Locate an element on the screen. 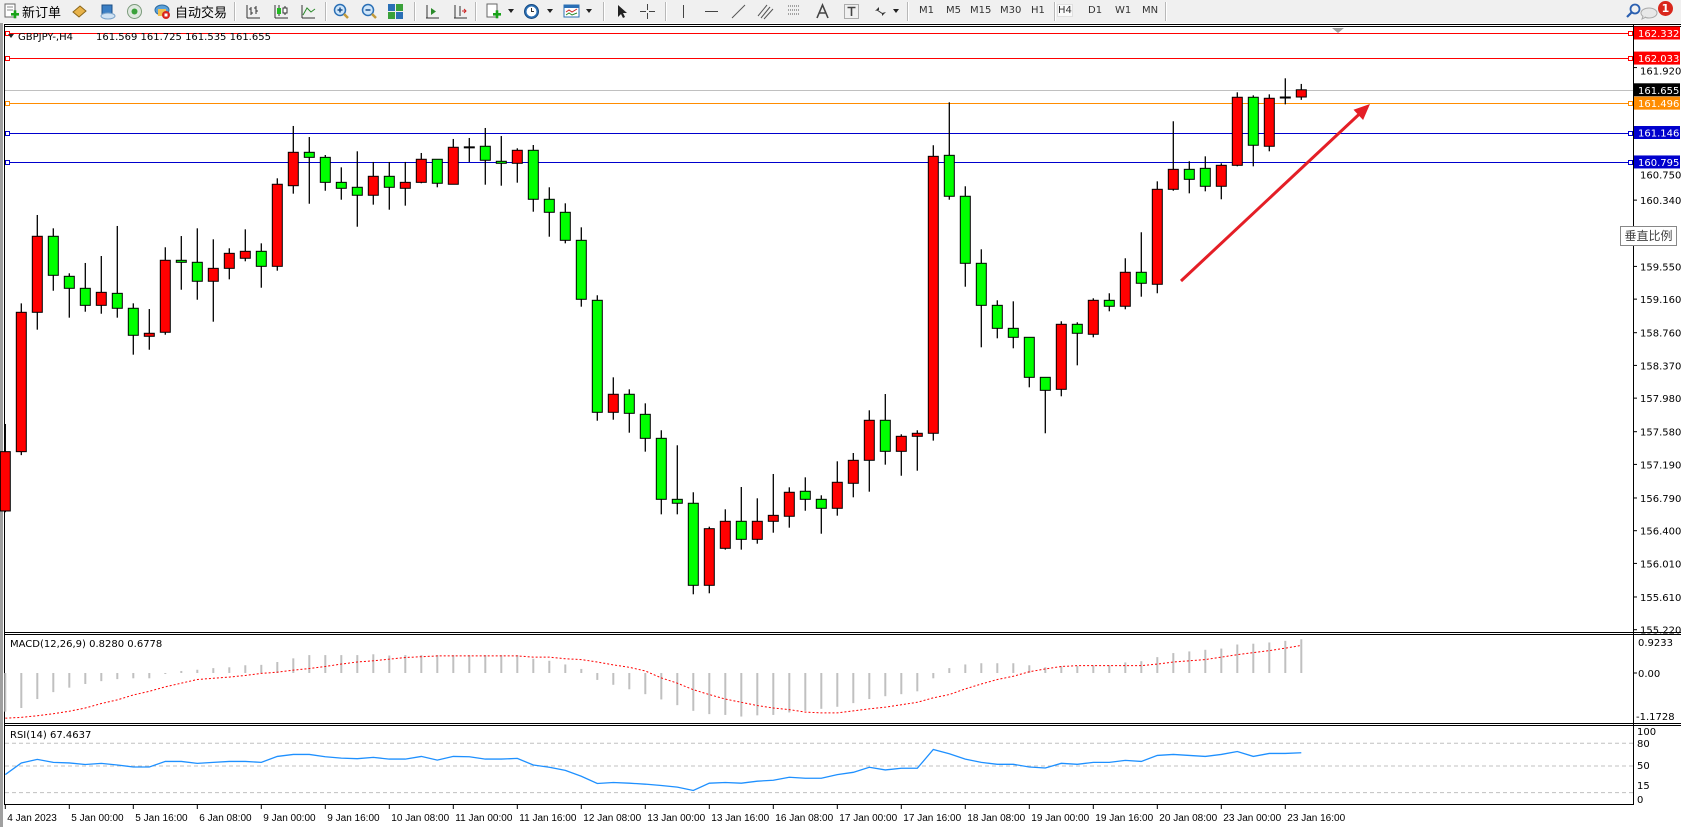 This screenshot has width=1681, height=827. text-icon is located at coordinates (822, 11).